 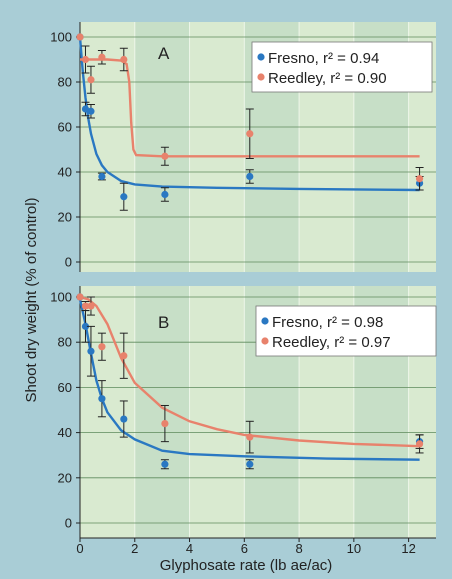 I want to click on x-axis-label: Glyphosate rate (lb ae/ac), so click(x=246, y=565).